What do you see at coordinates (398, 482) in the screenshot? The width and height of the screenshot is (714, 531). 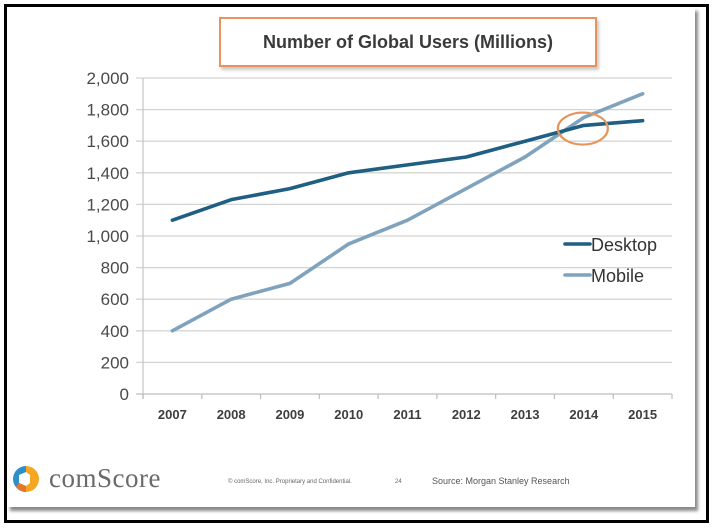 I see `page-number: 24` at bounding box center [398, 482].